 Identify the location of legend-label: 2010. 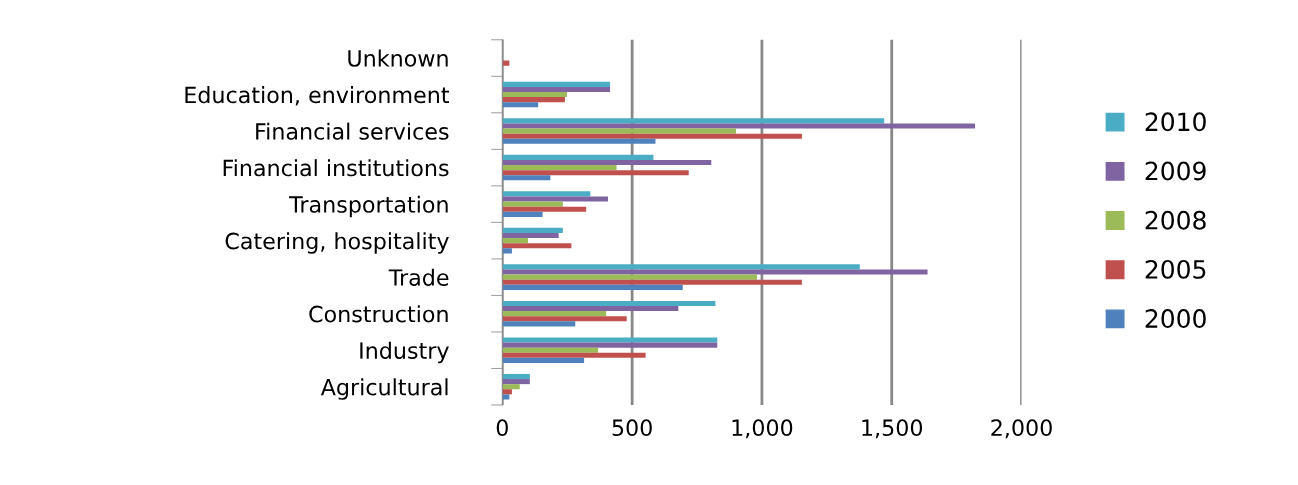
(1175, 122).